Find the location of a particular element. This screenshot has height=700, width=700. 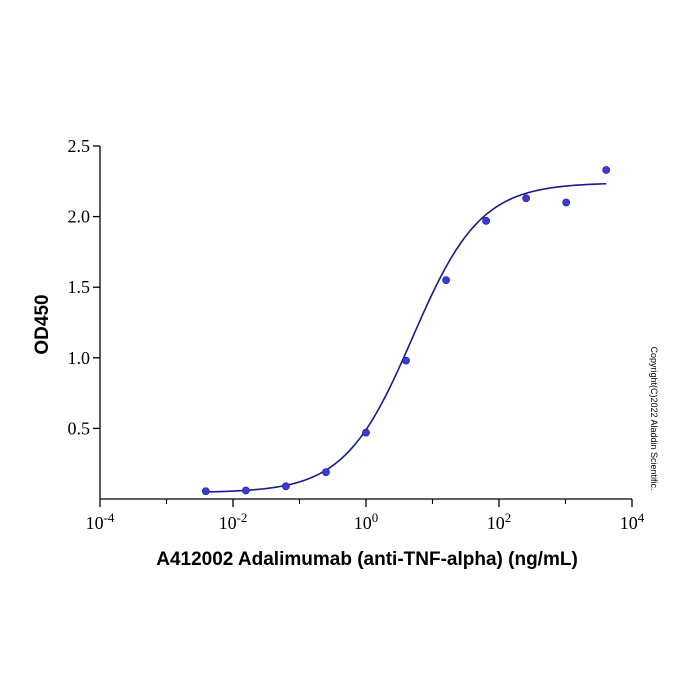

x-tick-label: 10⁻² is located at coordinates (233, 521).